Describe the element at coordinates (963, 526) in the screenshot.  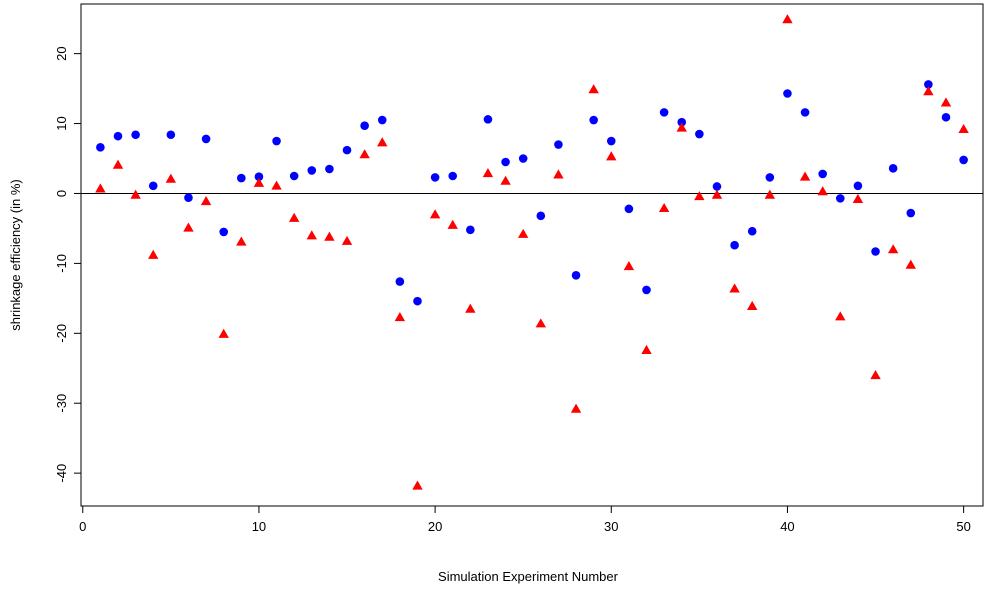
I see `x-tick-label: 50` at that location.